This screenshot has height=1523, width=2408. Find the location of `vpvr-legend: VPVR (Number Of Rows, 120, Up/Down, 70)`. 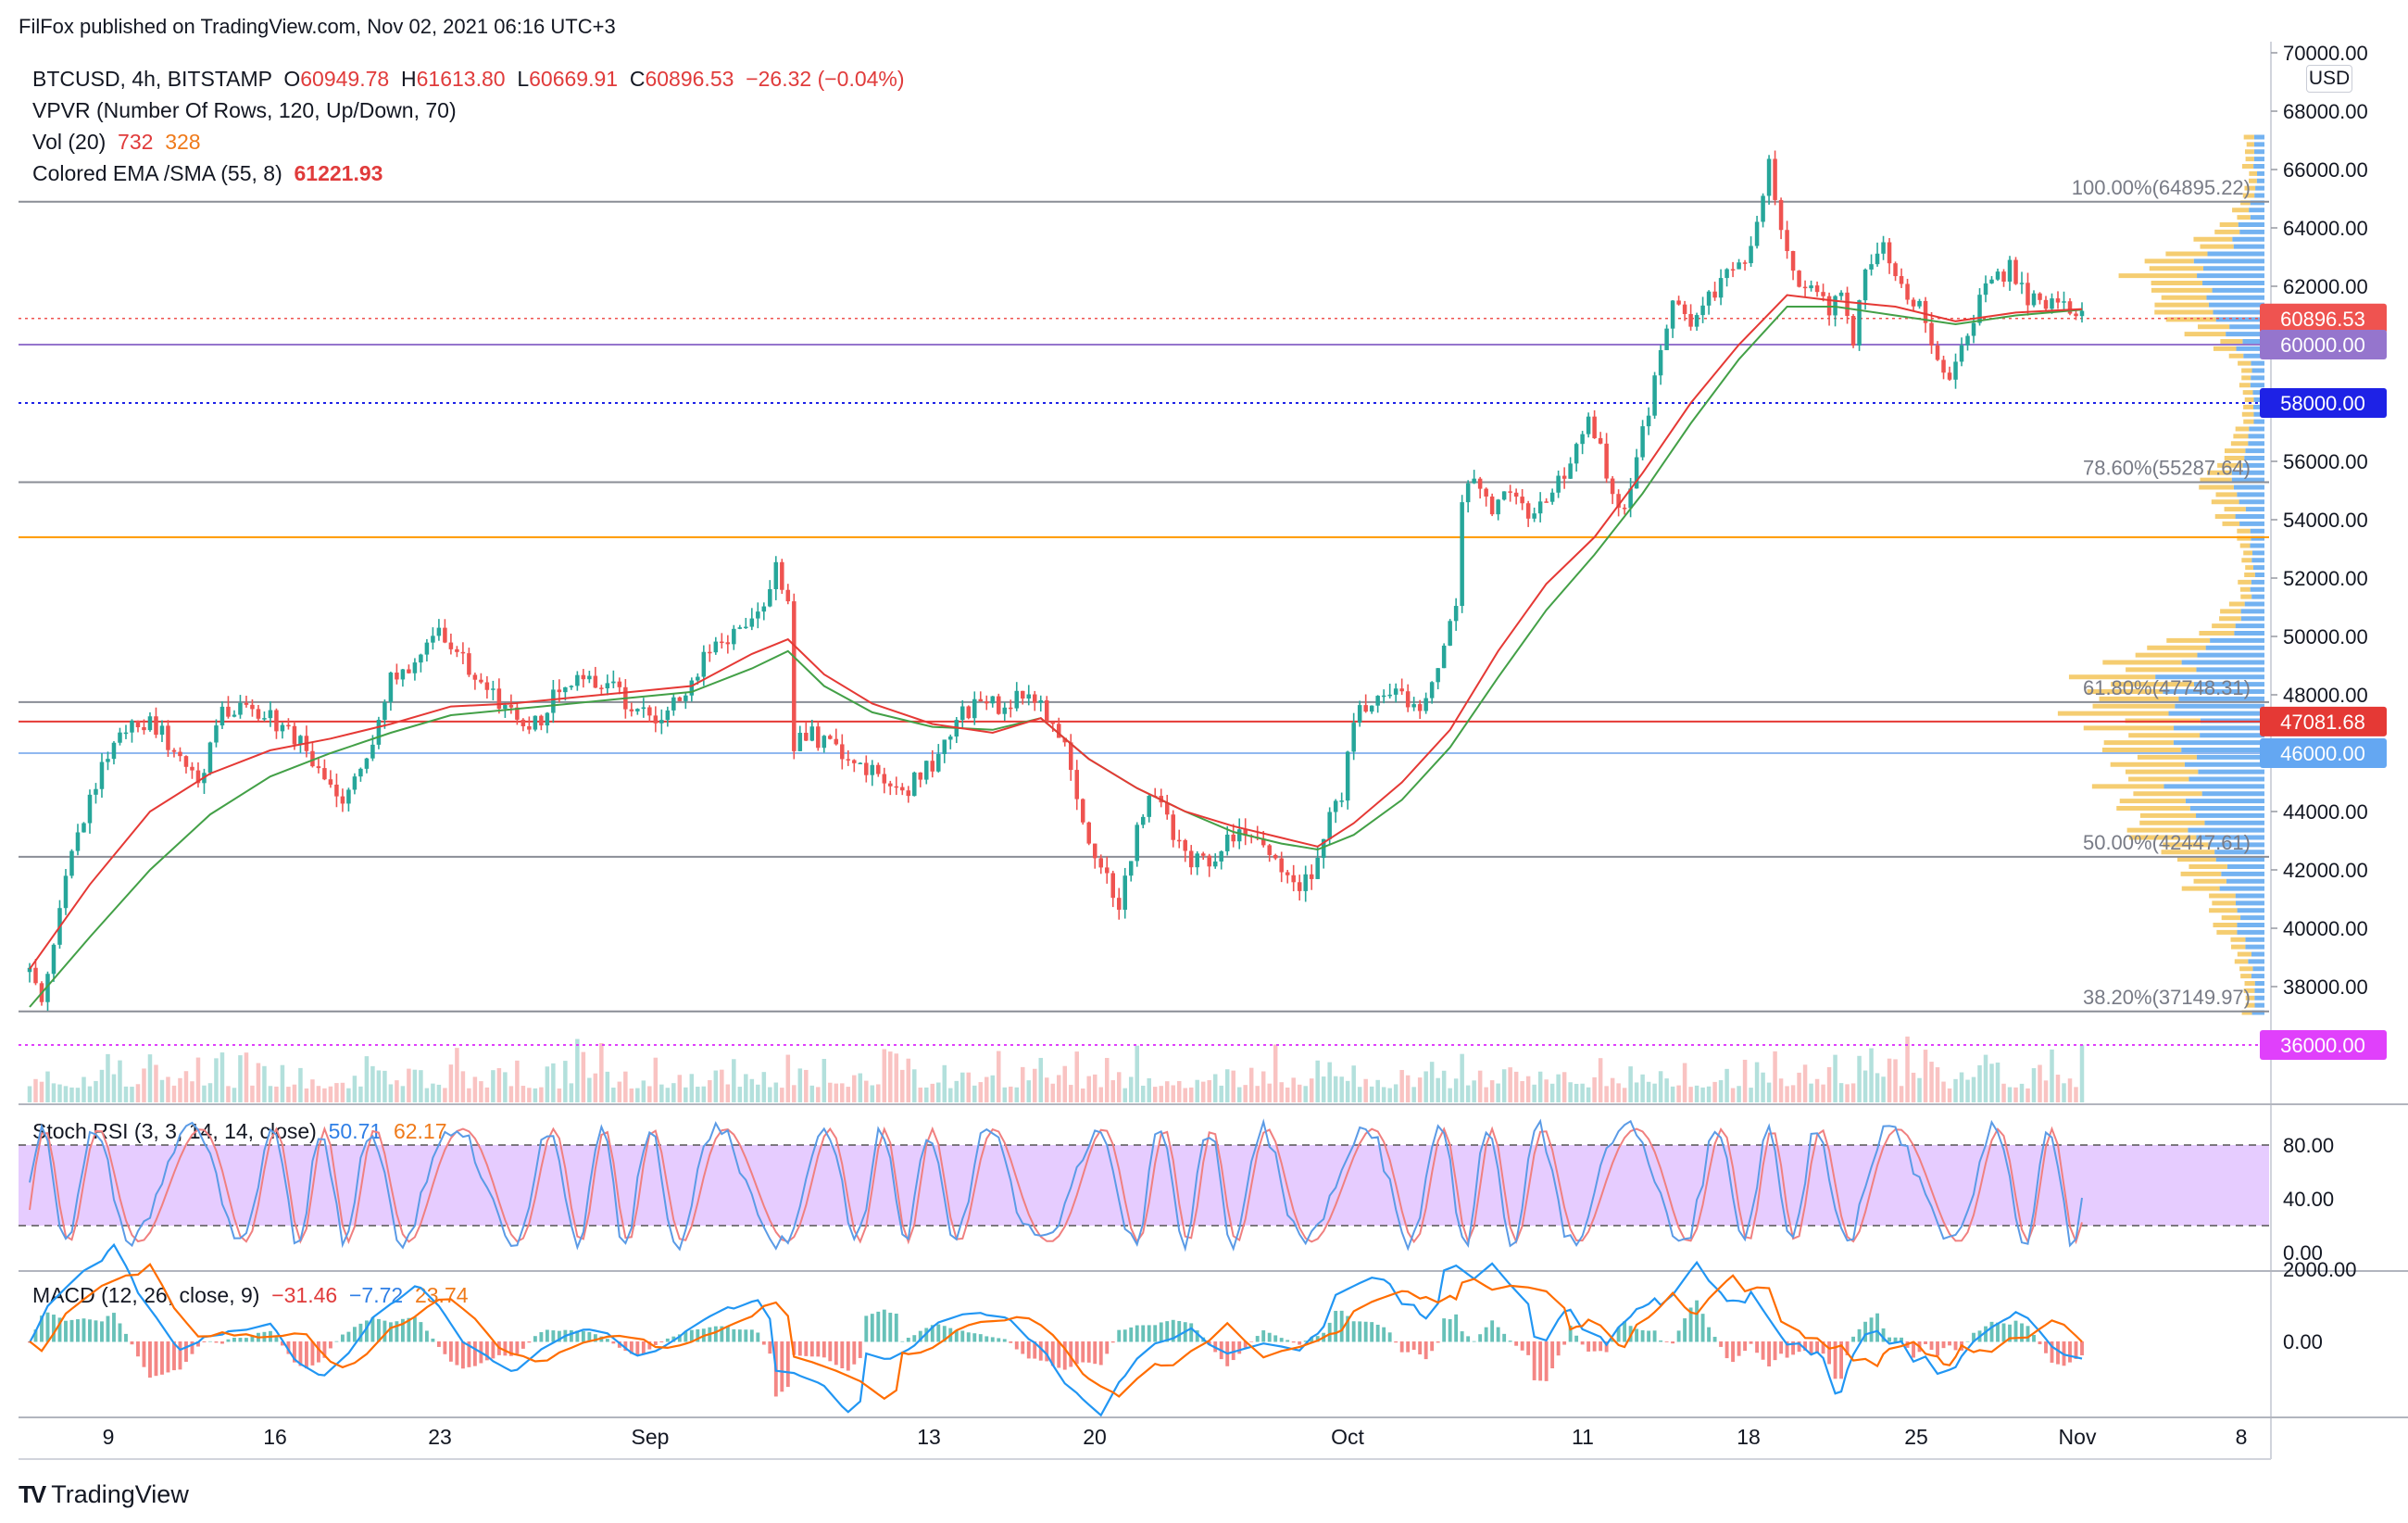

vpvr-legend: VPVR (Number Of Rows, 120, Up/Down, 70) is located at coordinates (244, 110).